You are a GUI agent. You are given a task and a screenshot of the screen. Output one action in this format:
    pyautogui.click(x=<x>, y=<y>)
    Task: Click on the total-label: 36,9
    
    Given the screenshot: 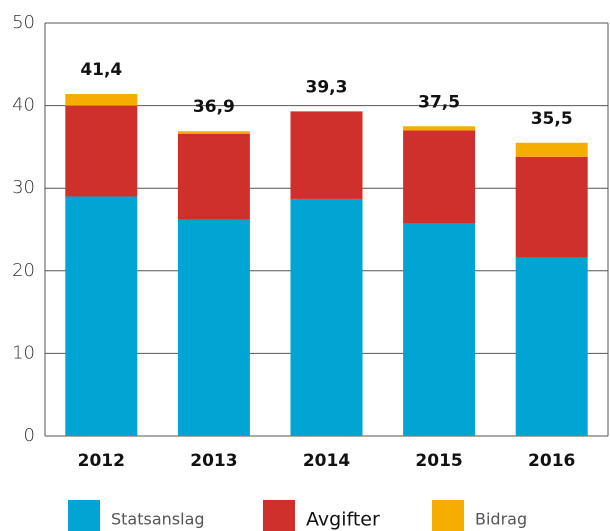 What is the action you would take?
    pyautogui.click(x=214, y=107)
    